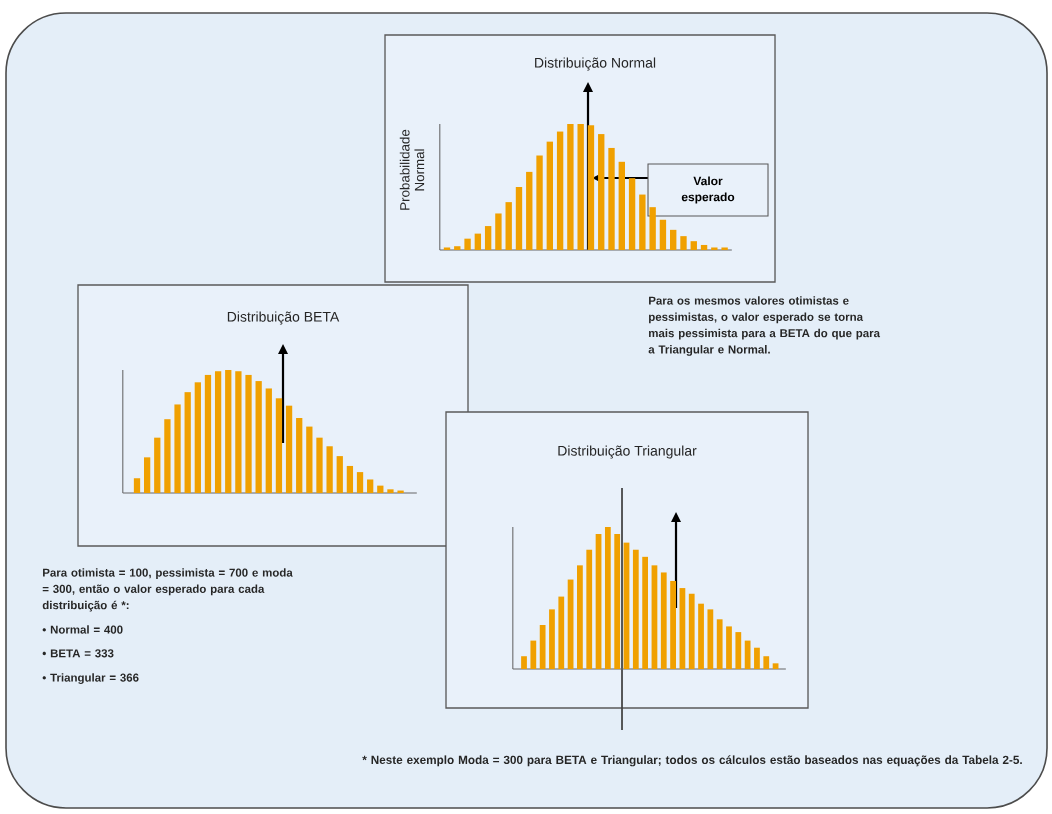  What do you see at coordinates (283, 318) in the screenshot?
I see `chart-title: Distribuição BETA` at bounding box center [283, 318].